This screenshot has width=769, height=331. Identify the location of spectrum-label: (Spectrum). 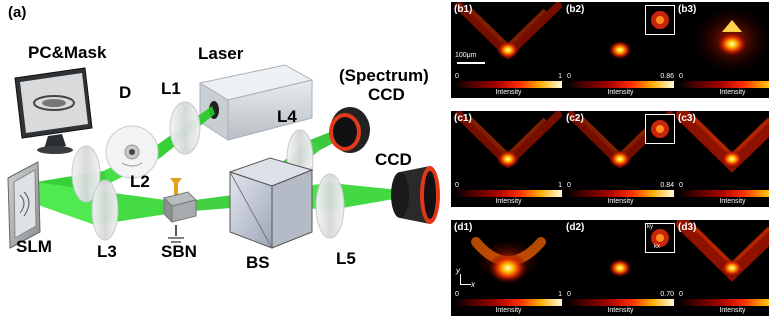
(384, 75).